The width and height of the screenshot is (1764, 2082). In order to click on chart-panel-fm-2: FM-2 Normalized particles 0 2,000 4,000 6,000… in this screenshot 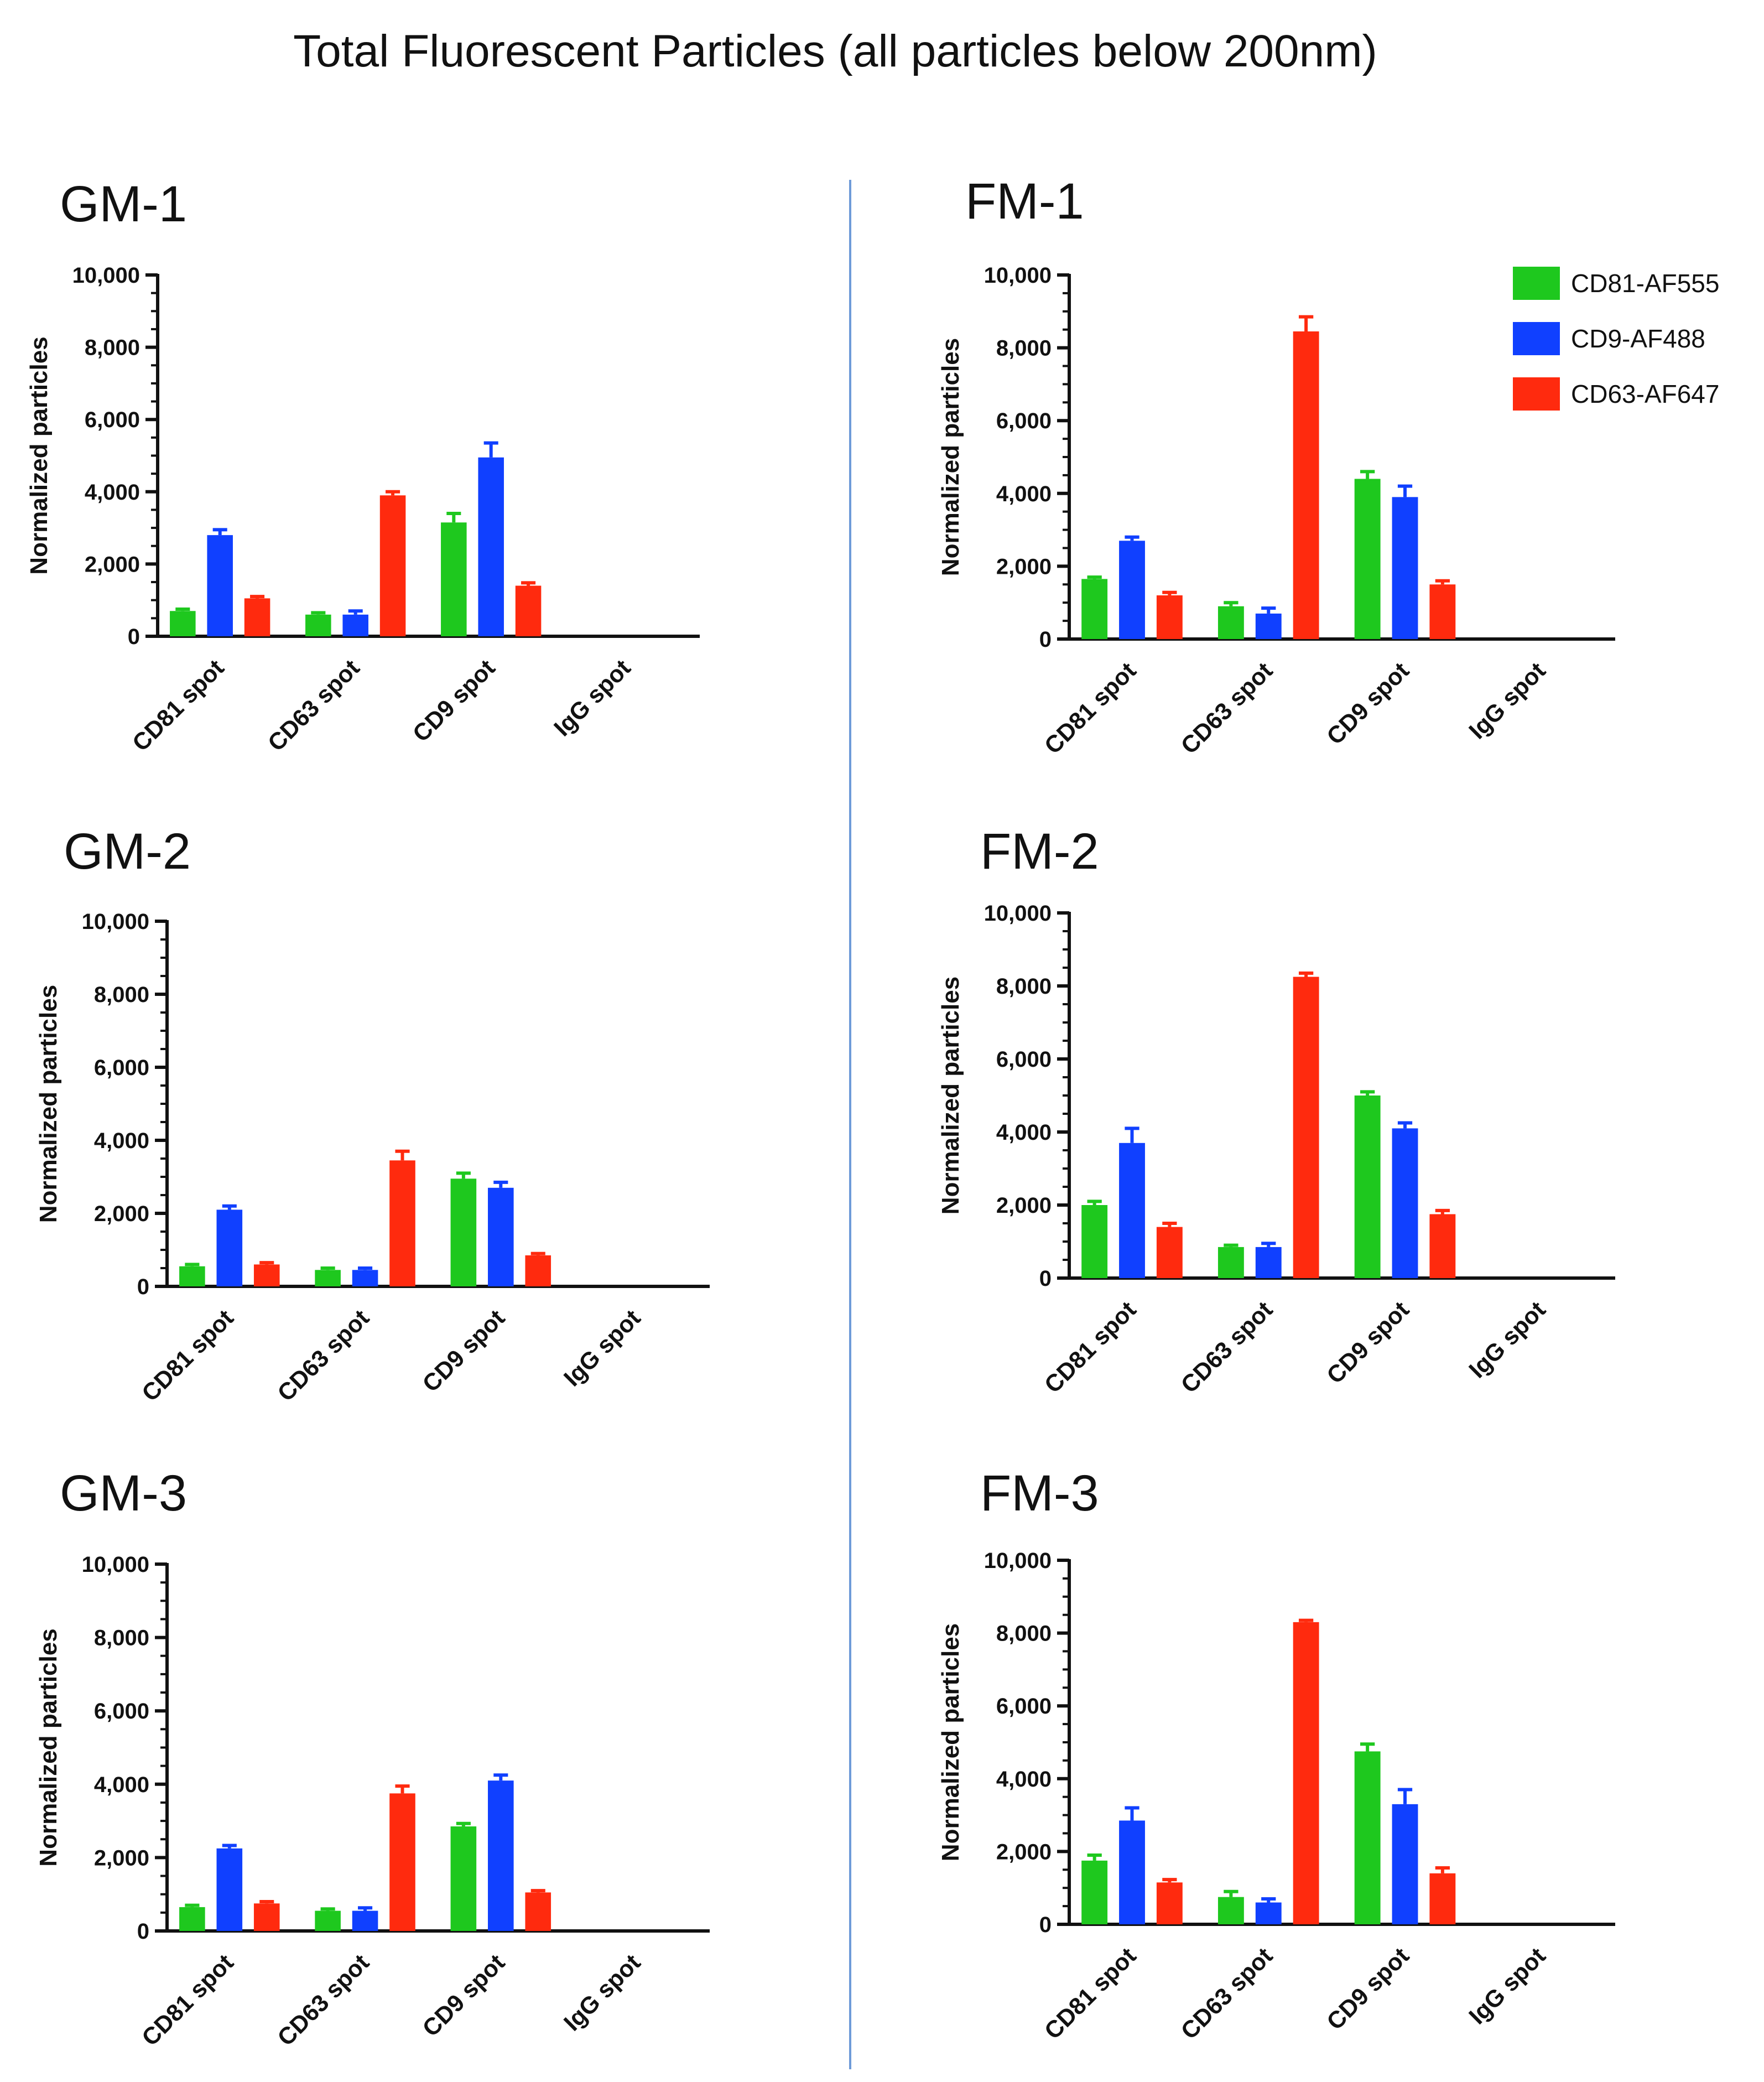, I will do `click(1276, 1110)`.